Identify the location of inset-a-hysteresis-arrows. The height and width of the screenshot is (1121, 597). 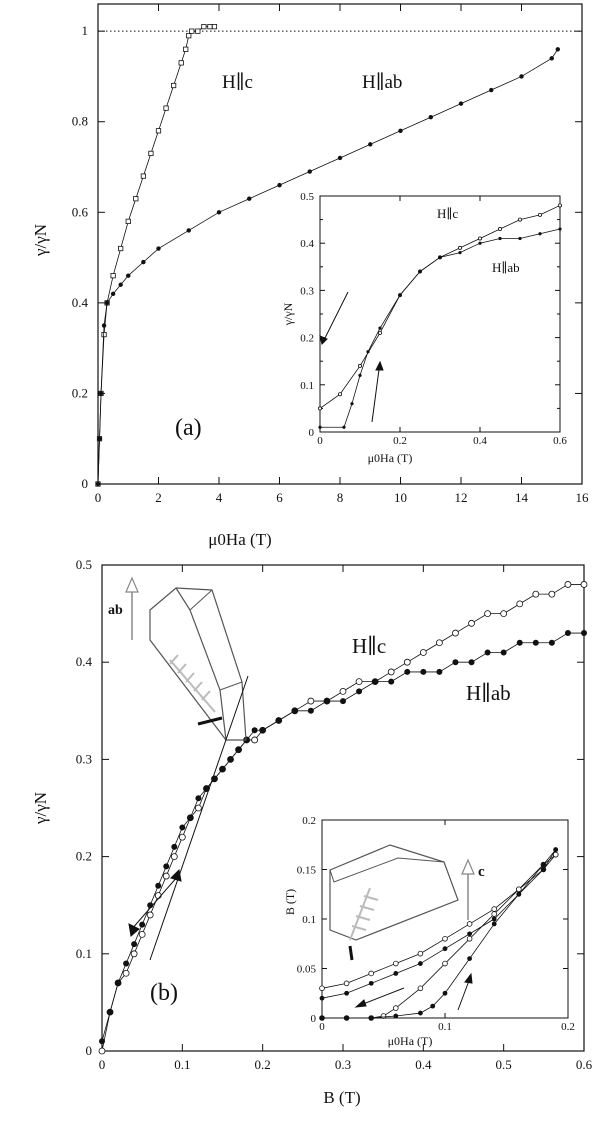
(351, 357).